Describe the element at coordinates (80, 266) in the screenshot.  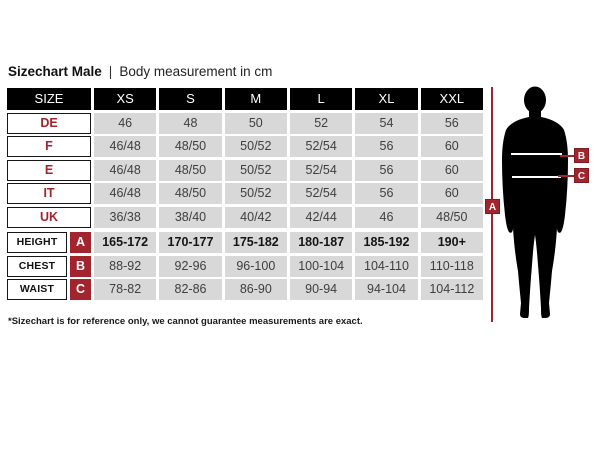
I see `chest-badge-b: B` at that location.